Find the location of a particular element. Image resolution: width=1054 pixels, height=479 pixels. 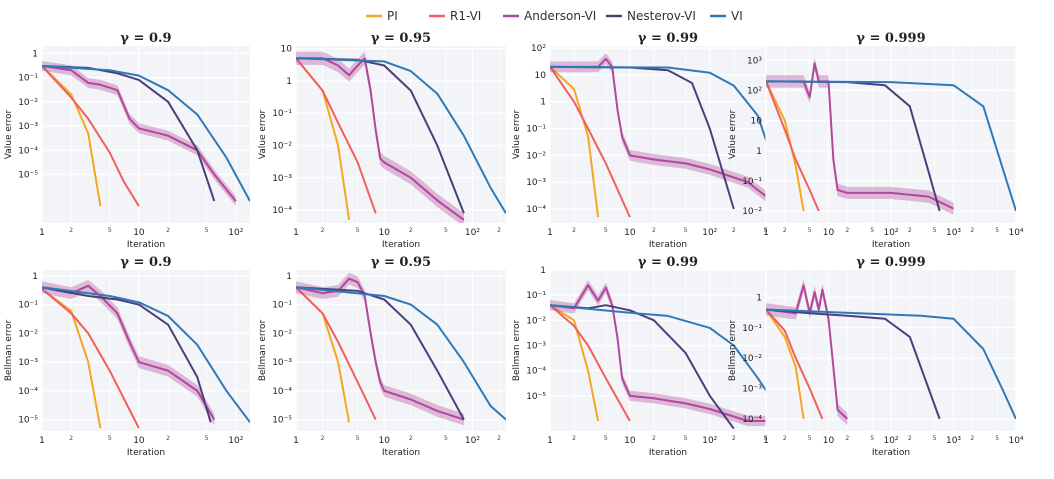

legend-item-anderson-vi: Anderson-VI is located at coordinates (549, 16).